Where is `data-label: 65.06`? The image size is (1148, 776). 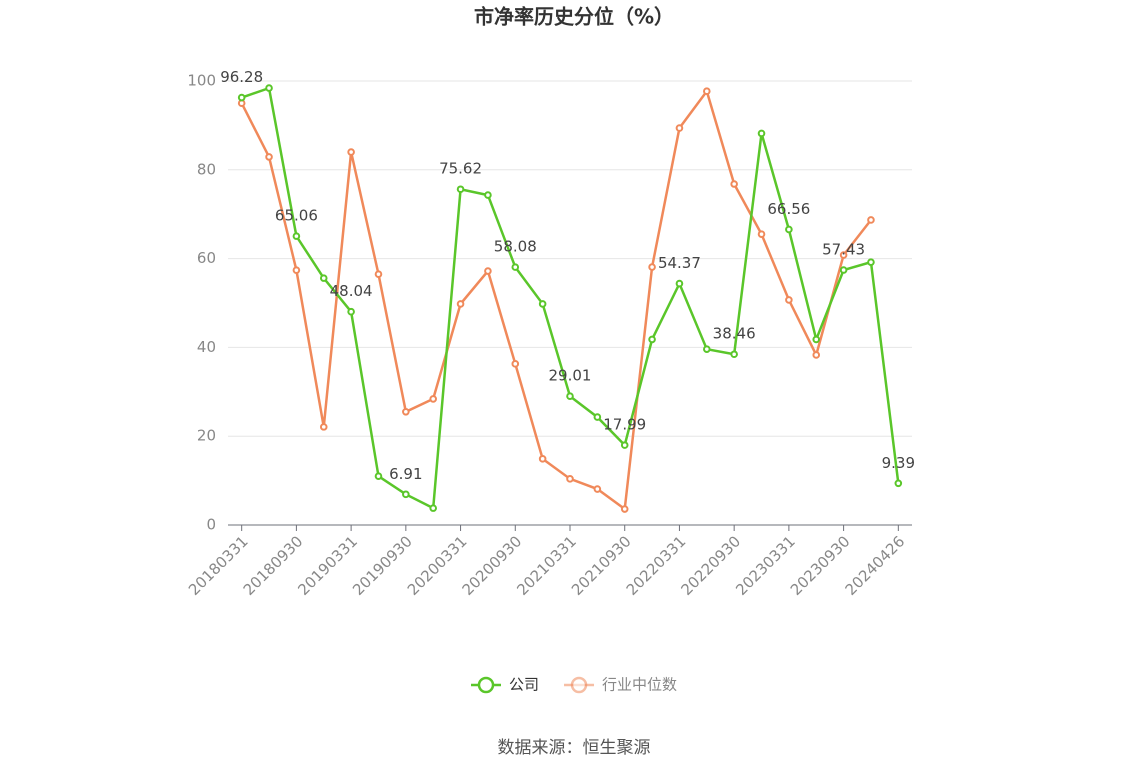 data-label: 65.06 is located at coordinates (296, 216).